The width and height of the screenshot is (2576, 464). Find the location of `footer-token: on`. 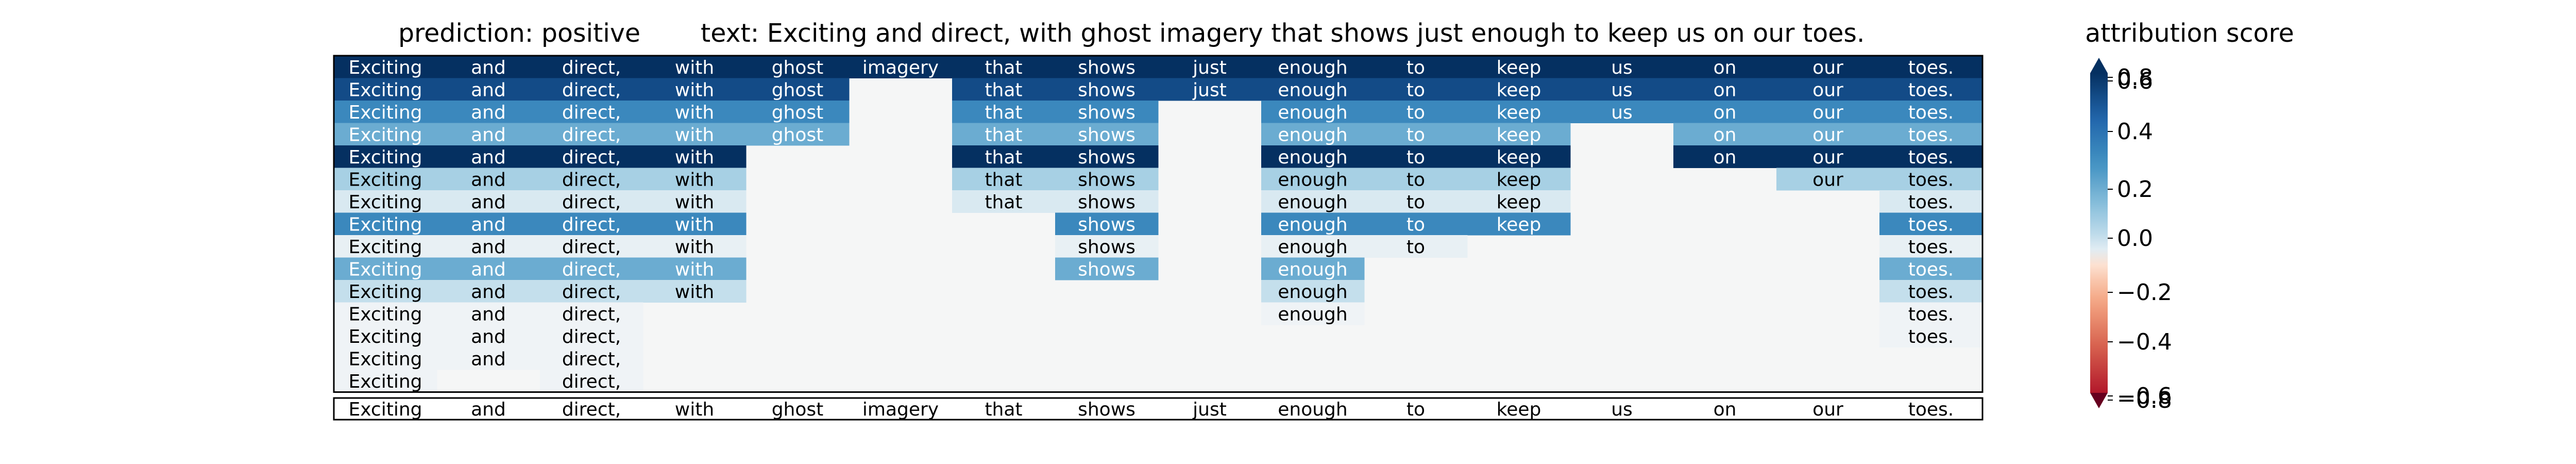

footer-token: on is located at coordinates (1726, 409).